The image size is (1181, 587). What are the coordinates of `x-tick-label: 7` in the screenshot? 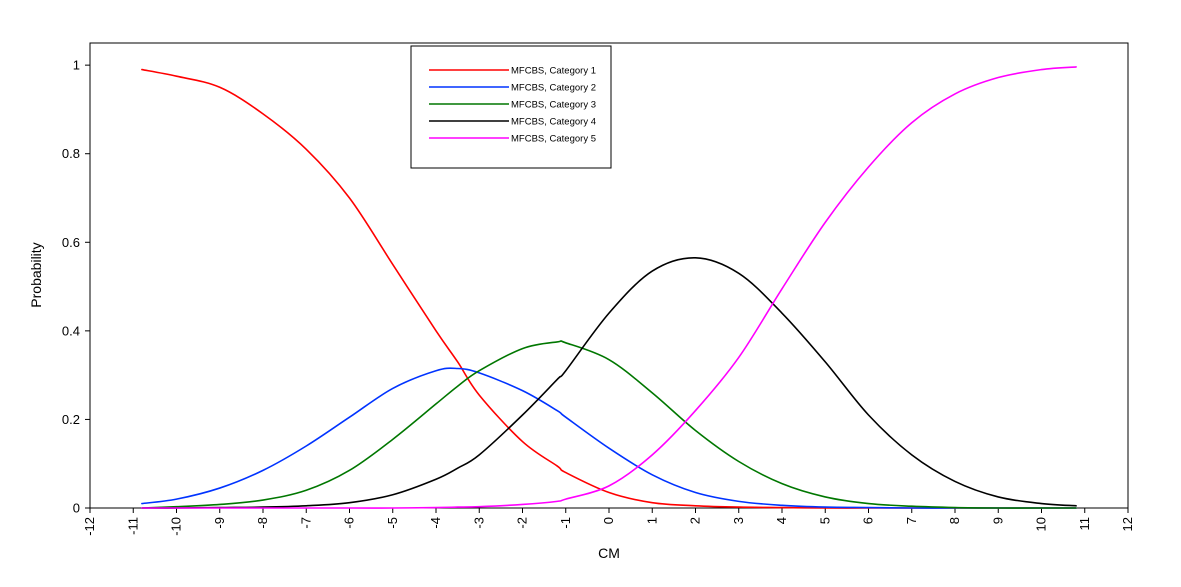 It's located at (911, 520).